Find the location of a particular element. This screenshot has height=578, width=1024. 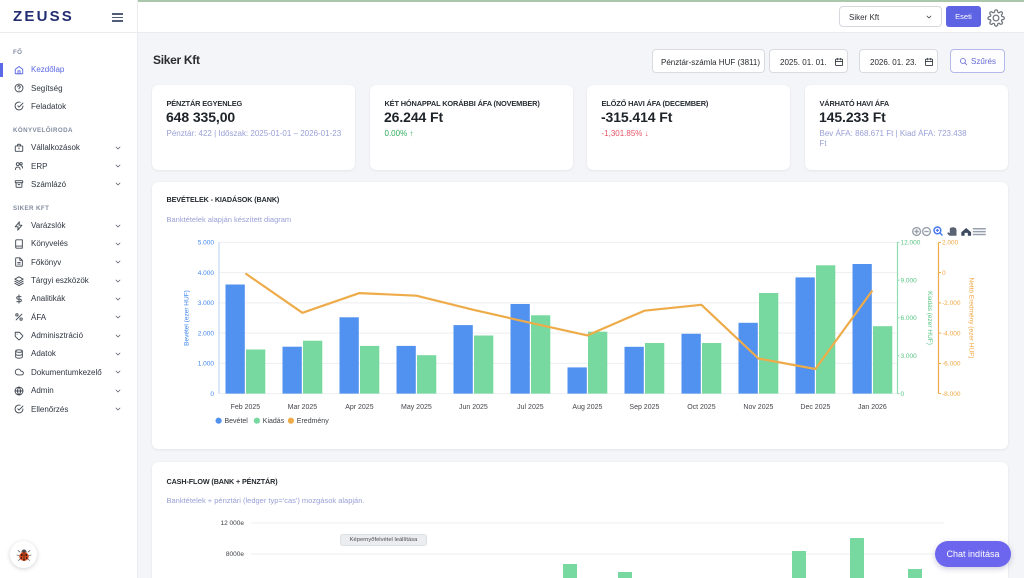

svg-text: 5.000 is located at coordinates (206, 243).